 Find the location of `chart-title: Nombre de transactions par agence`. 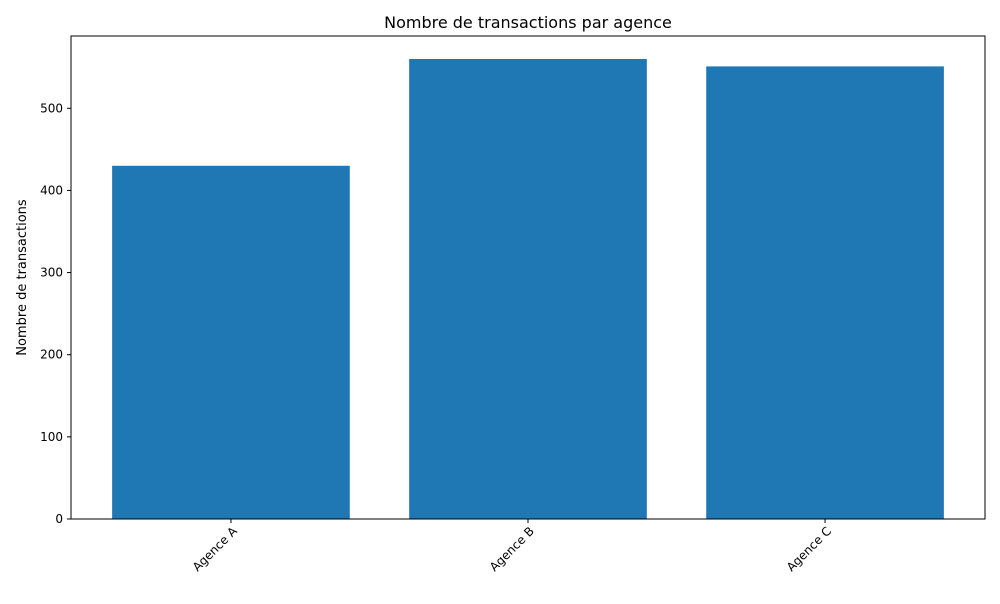

chart-title: Nombre de transactions par agence is located at coordinates (528, 22).